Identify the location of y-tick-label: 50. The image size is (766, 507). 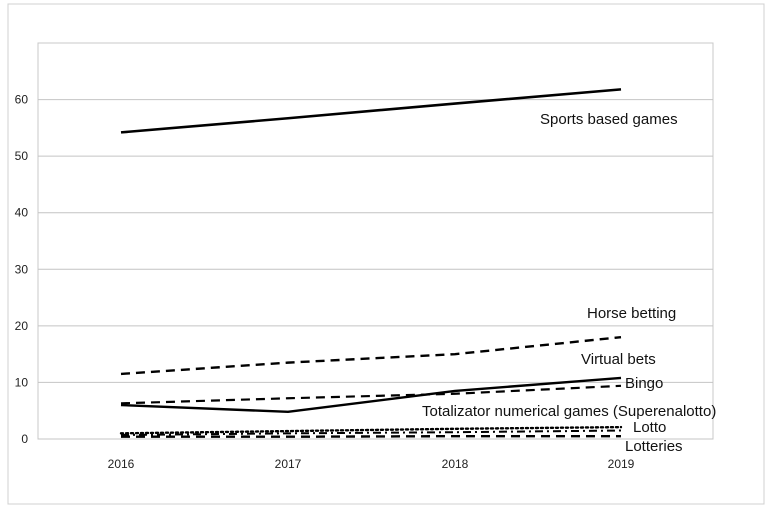
(22, 156).